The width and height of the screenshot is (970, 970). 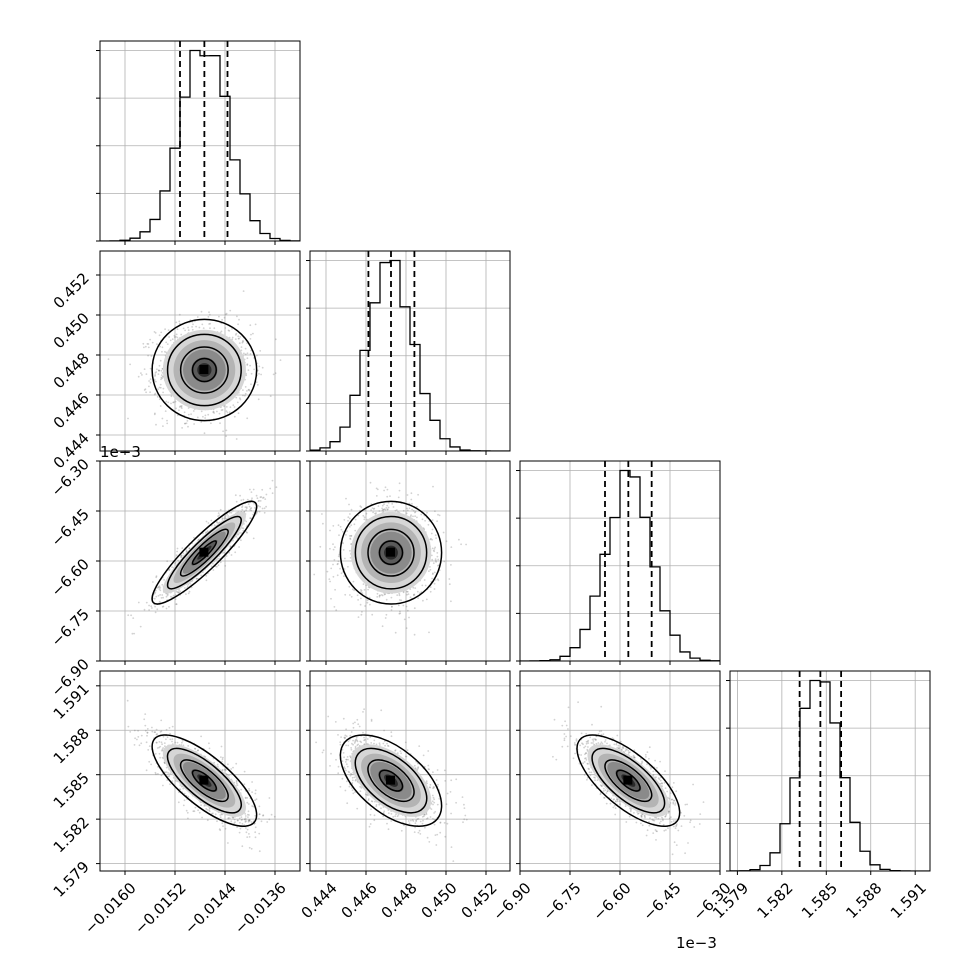 I want to click on panel-frame, so click(x=200, y=351).